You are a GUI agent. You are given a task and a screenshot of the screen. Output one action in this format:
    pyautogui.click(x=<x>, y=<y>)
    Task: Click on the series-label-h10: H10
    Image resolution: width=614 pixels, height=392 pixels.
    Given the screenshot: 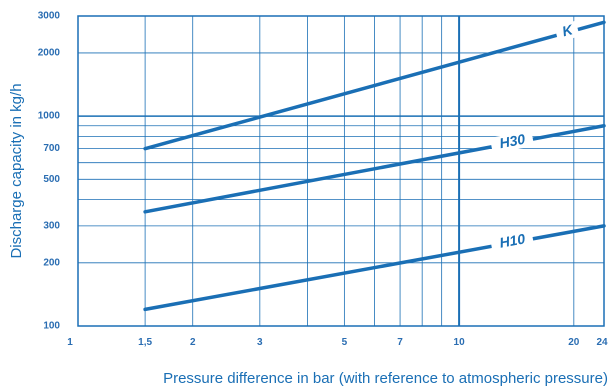 What is the action you would take?
    pyautogui.click(x=512, y=240)
    